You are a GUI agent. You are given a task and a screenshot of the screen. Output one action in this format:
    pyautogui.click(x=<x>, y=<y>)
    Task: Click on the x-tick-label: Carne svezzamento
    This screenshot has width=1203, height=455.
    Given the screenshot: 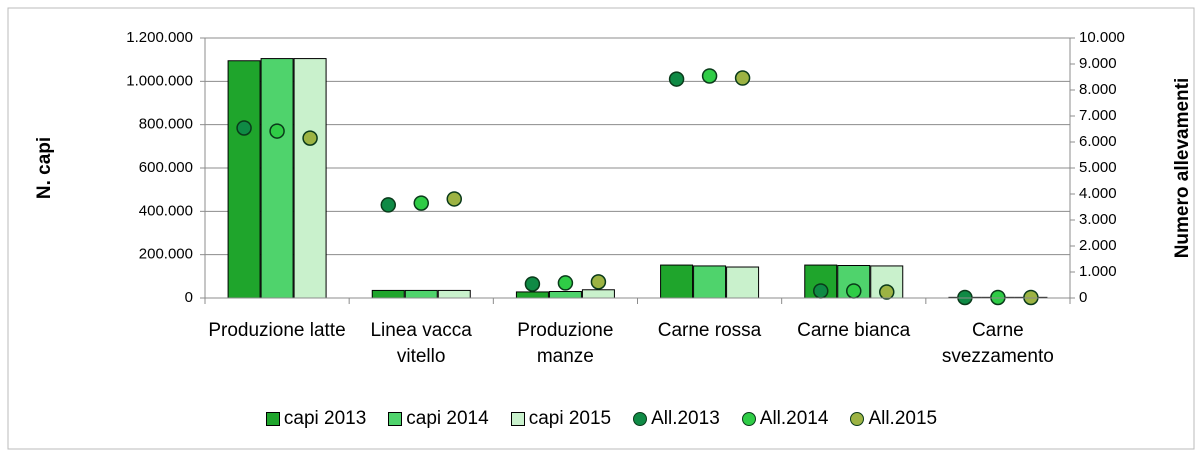 What is the action you would take?
    pyautogui.click(x=997, y=343)
    